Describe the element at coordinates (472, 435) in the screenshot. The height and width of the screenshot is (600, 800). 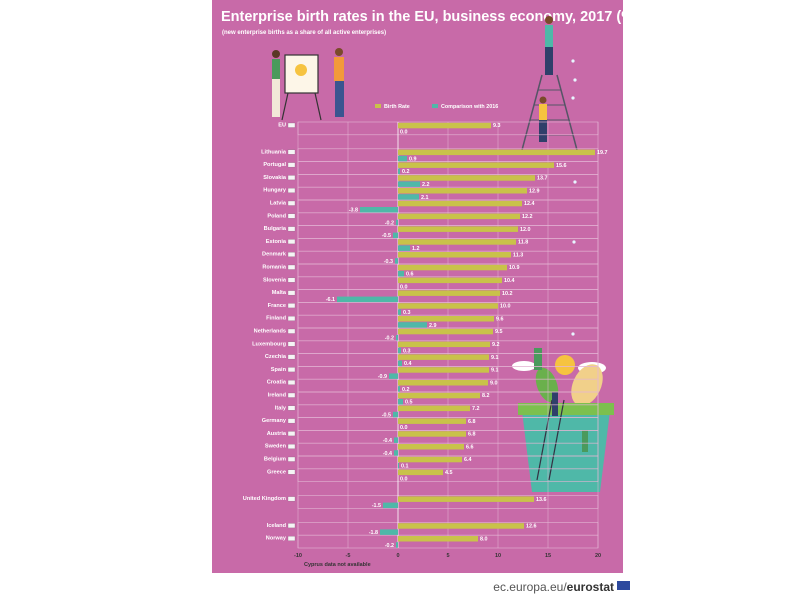
I see `label-birth-rate-austria: 6.8` at that location.